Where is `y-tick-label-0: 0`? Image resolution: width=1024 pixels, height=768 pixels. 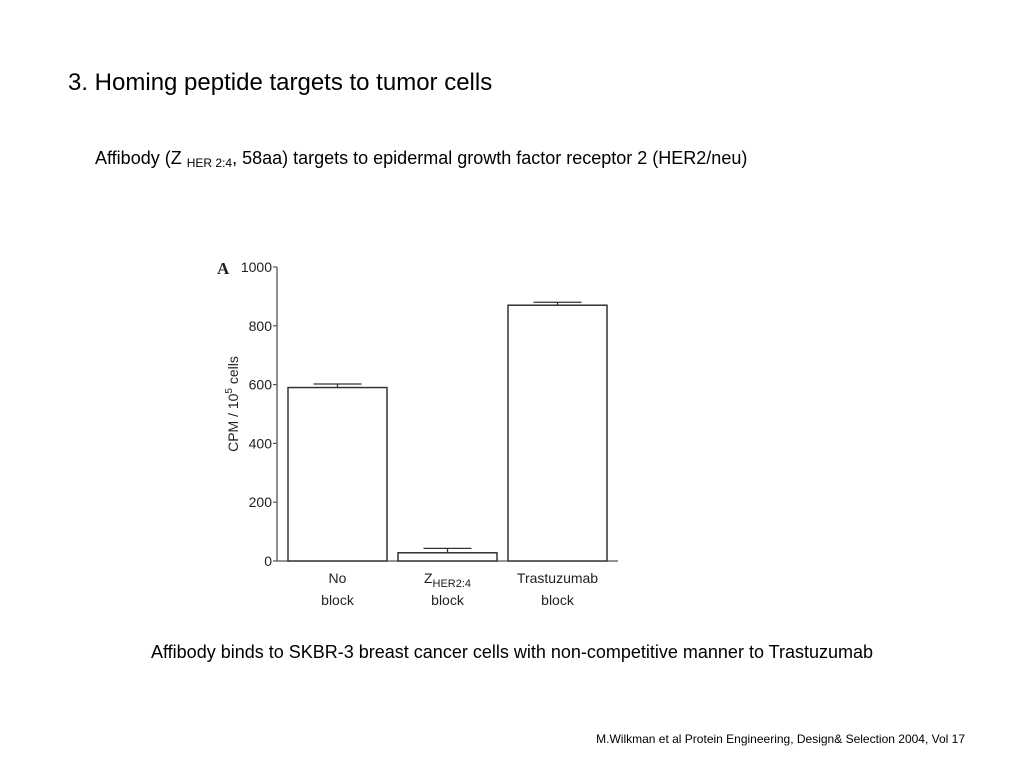
y-tick-label-0: 0 is located at coordinates (268, 561).